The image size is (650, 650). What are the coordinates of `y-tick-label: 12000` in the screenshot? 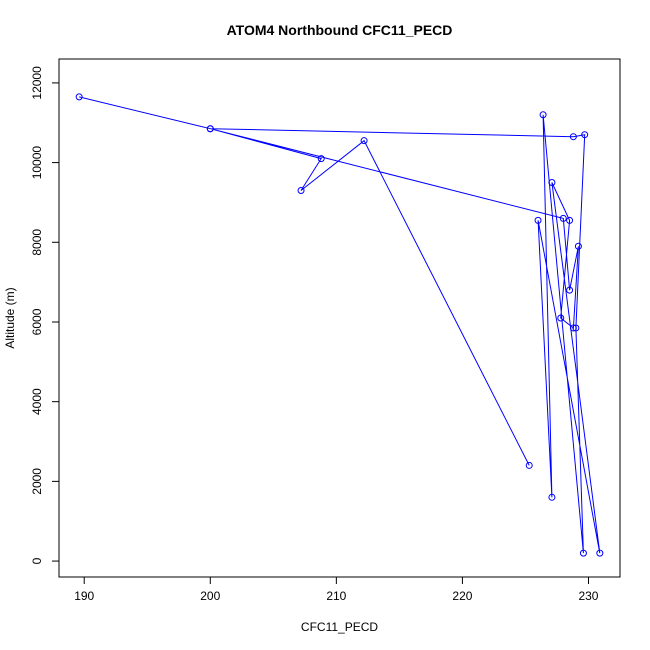 It's located at (37, 83).